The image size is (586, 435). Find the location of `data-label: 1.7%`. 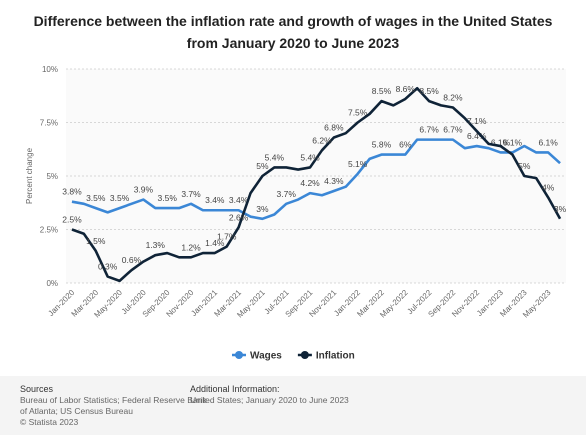

data-label: 1.7% is located at coordinates (227, 237).